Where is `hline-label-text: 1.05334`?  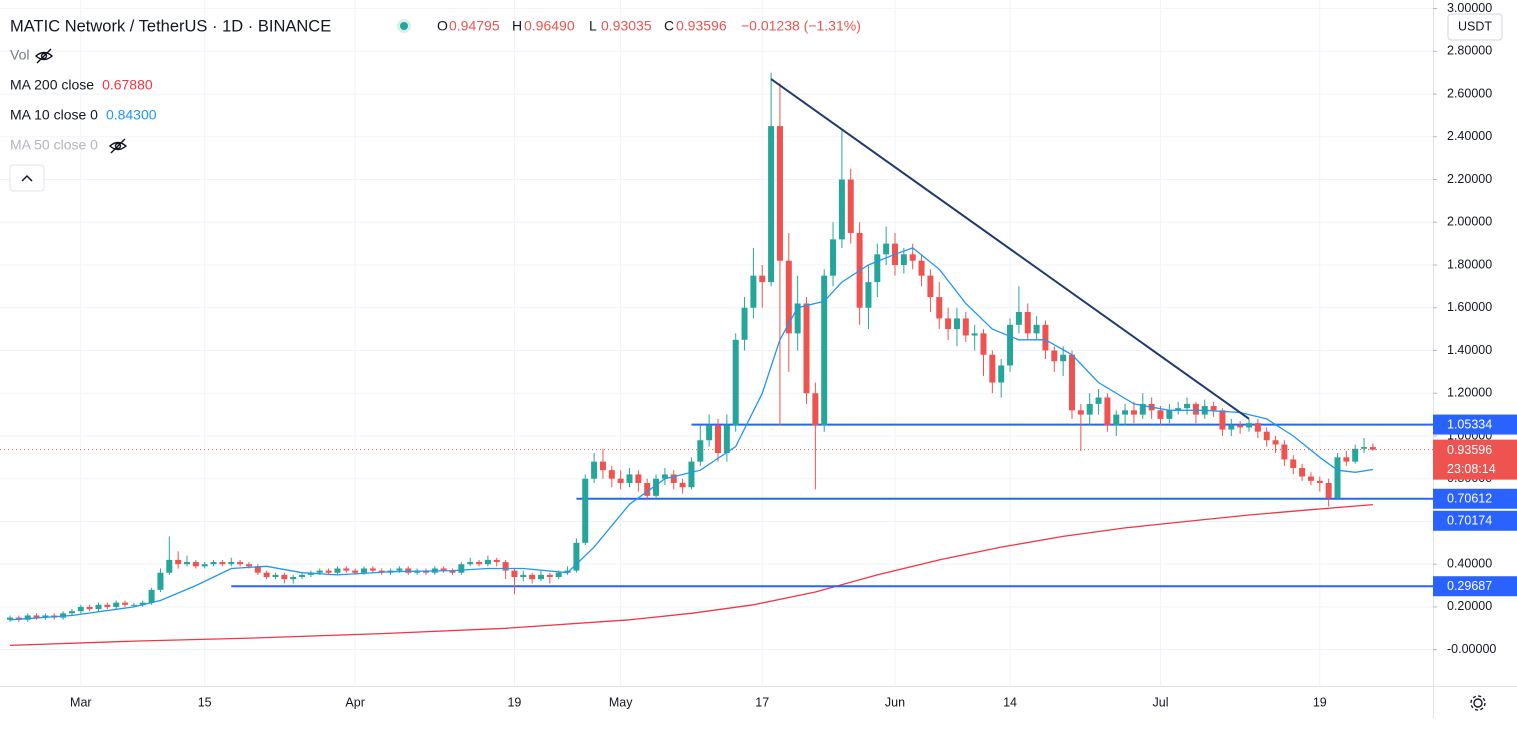
hline-label-text: 1.05334 is located at coordinates (1469, 424).